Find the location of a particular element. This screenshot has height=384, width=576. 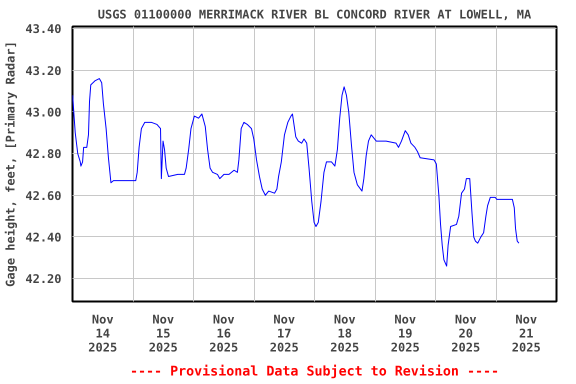

x-tick-label: Nov 15 2025 is located at coordinates (163, 333).